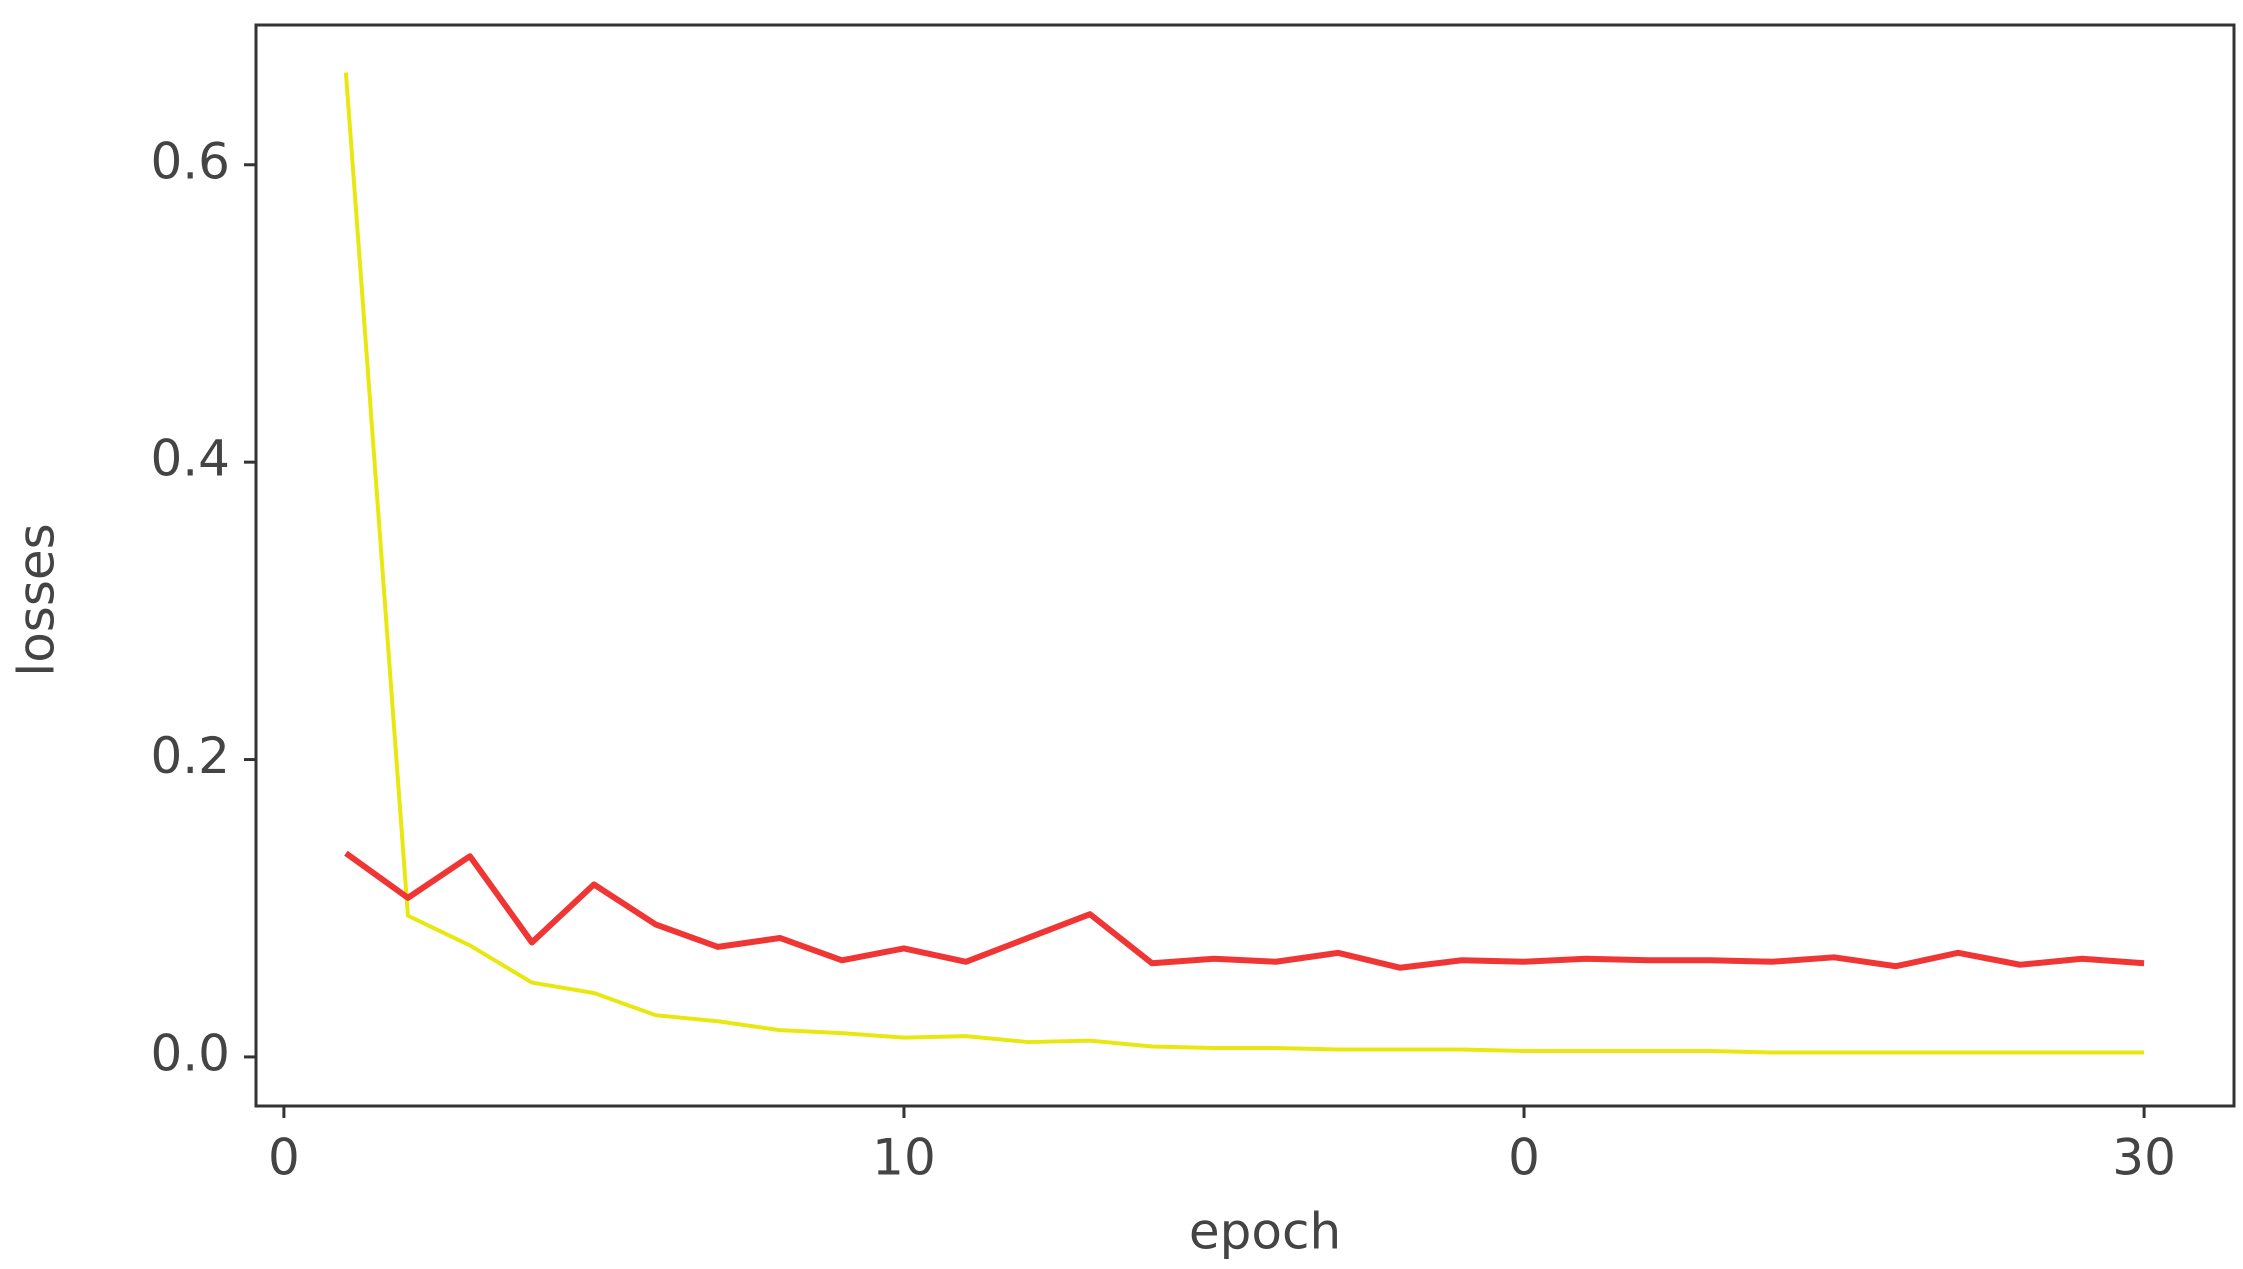 The image size is (2243, 1269). What do you see at coordinates (1244, 910) in the screenshot?
I see `series-line` at bounding box center [1244, 910].